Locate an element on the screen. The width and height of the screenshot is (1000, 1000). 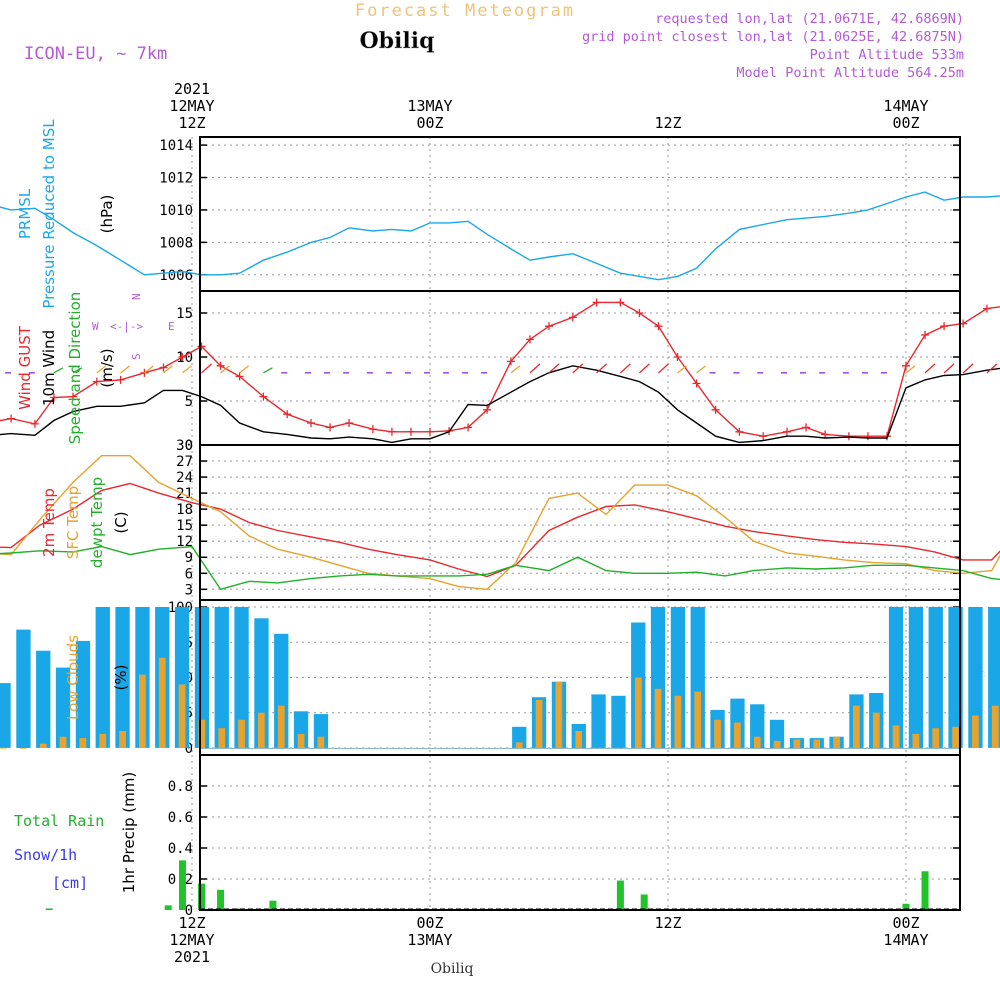
time-label-bottom: 2021 is located at coordinates (192, 957).